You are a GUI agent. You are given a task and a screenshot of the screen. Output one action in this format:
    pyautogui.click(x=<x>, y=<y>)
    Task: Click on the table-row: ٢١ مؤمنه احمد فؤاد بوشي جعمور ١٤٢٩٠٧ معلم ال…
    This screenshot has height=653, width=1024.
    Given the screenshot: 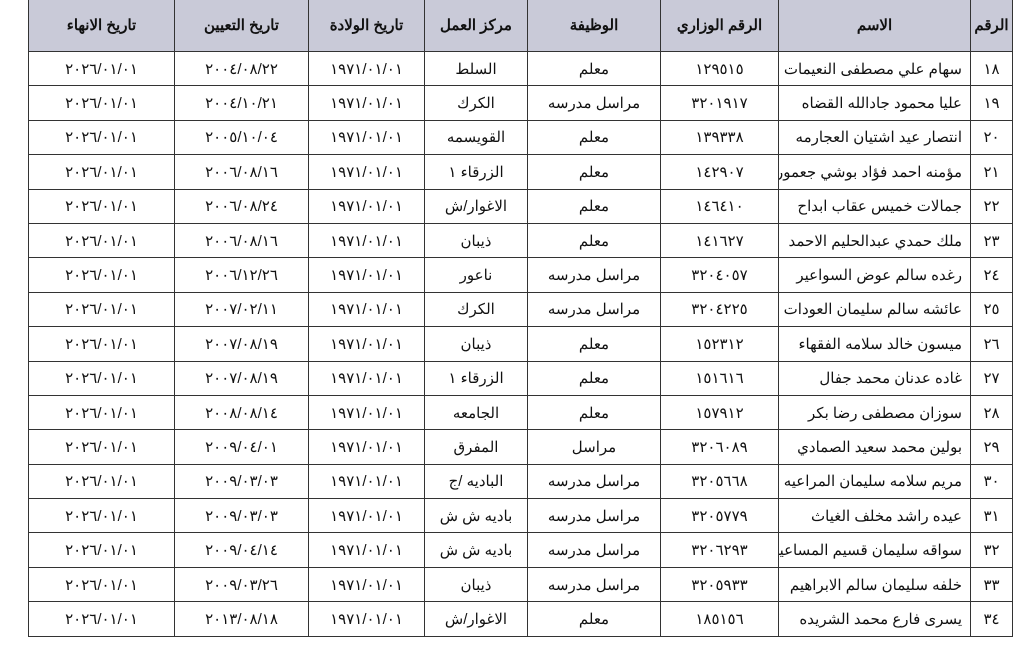 What is the action you would take?
    pyautogui.click(x=520, y=172)
    